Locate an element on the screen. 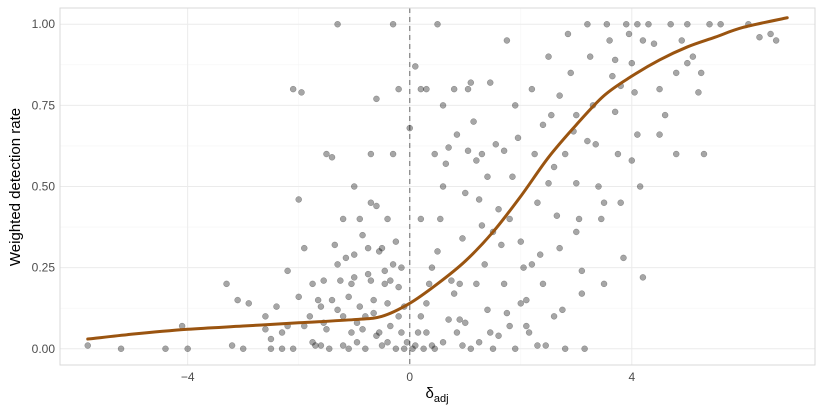 The width and height of the screenshot is (830, 420). x-tick-label: −4 is located at coordinates (188, 377).